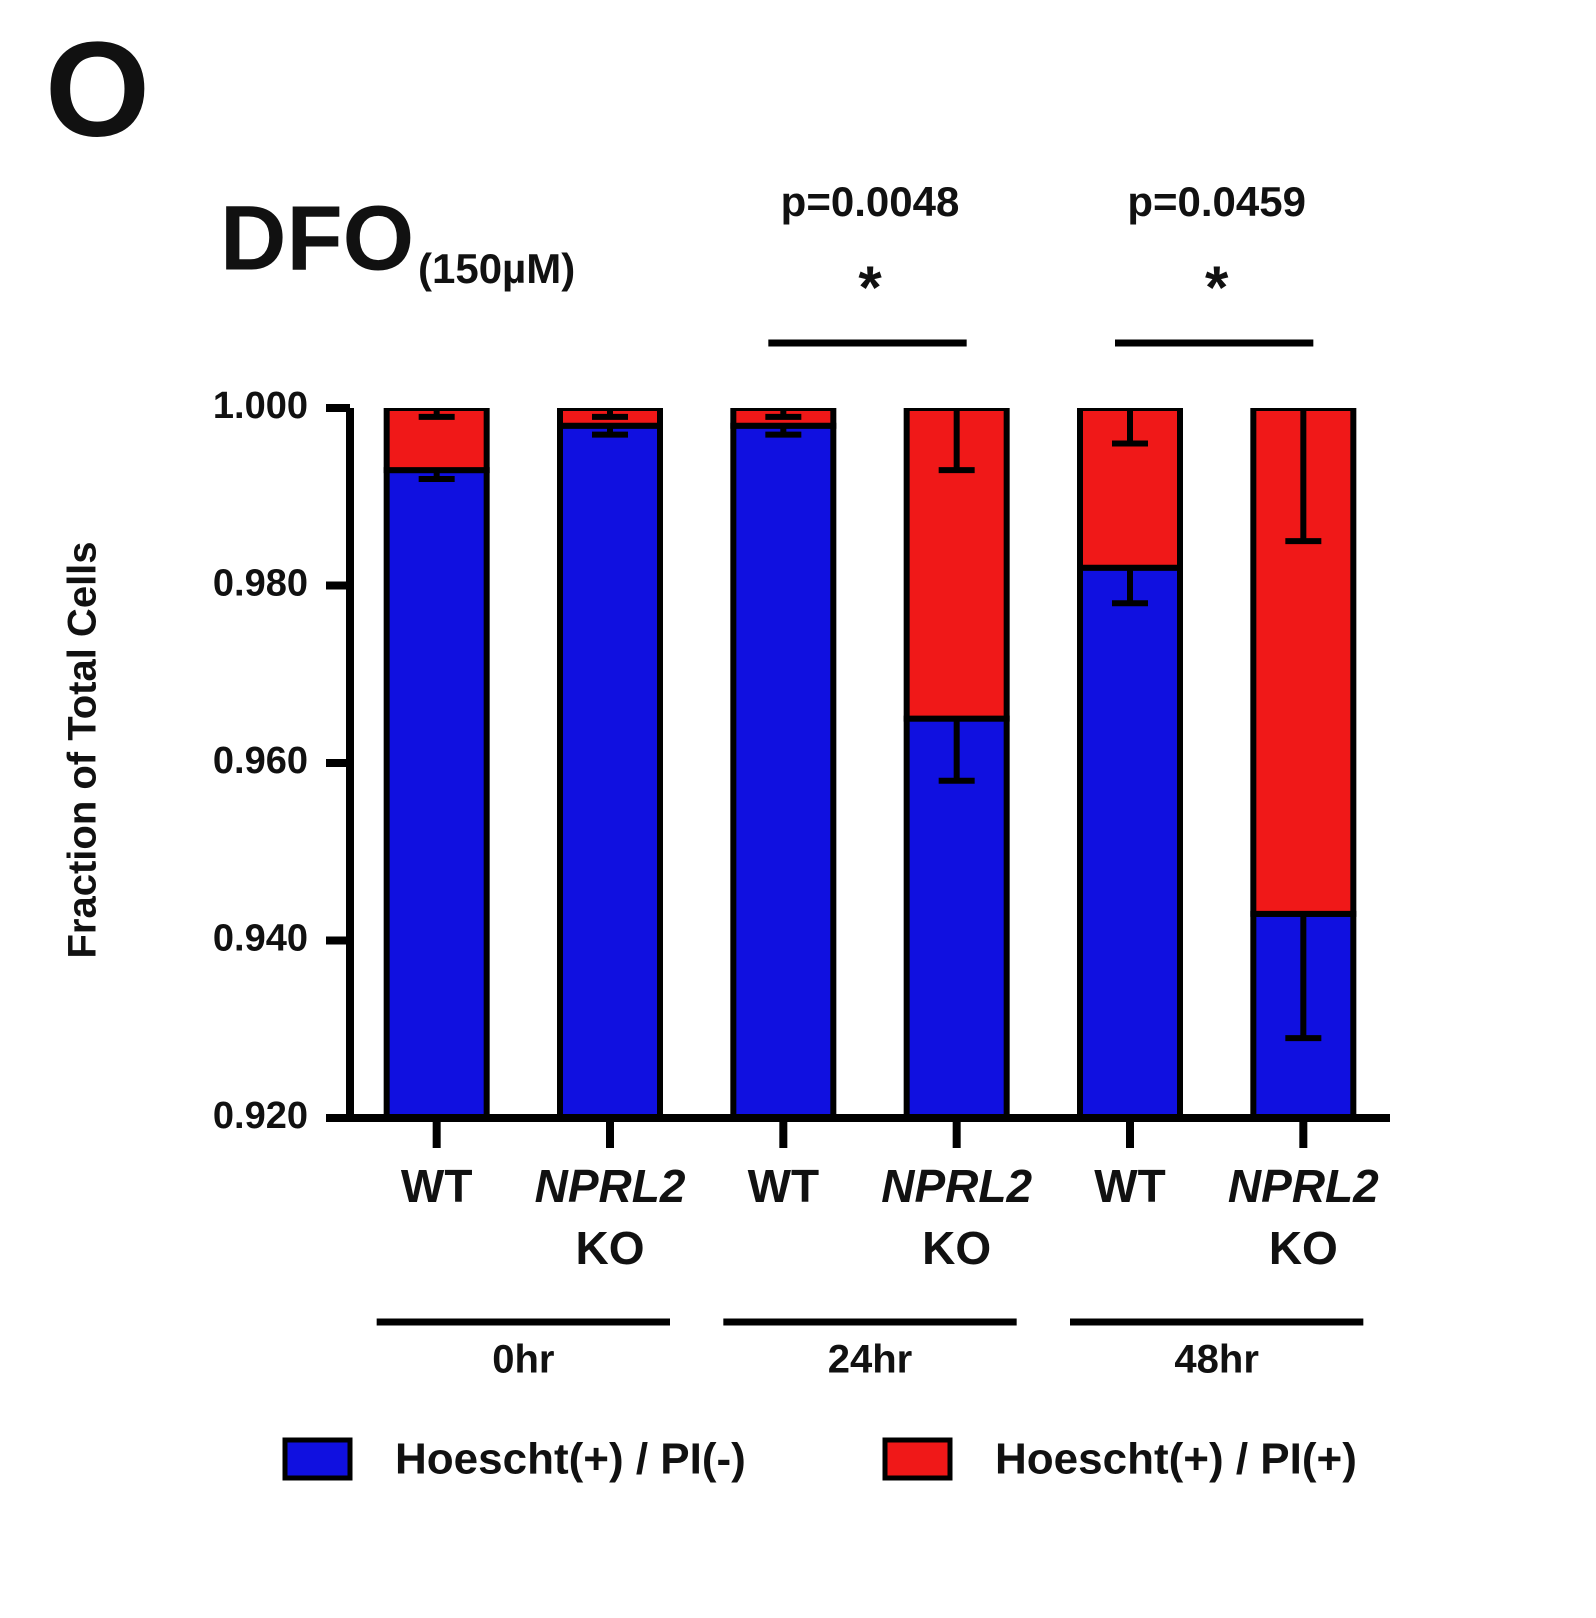  What do you see at coordinates (97, 89) in the screenshot?
I see `panel-label: O` at bounding box center [97, 89].